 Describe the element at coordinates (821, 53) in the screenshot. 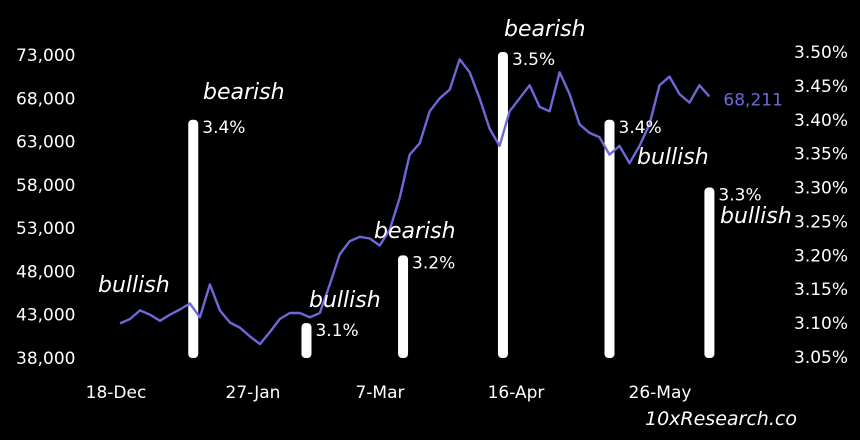

I see `right-axis-tick: 3.50%` at that location.